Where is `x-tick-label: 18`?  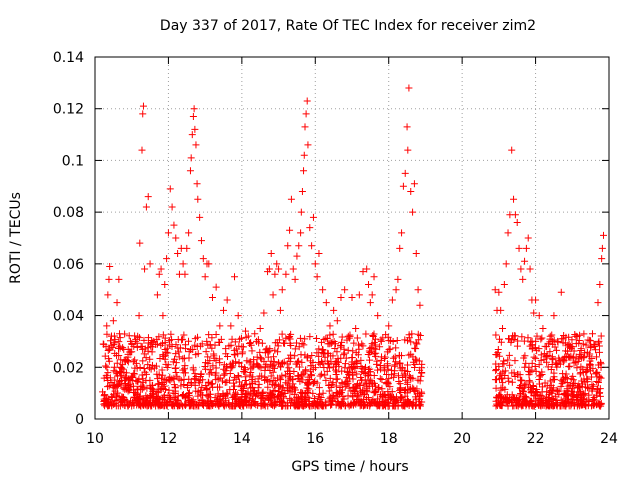
x-tick-label: 18 is located at coordinates (389, 439).